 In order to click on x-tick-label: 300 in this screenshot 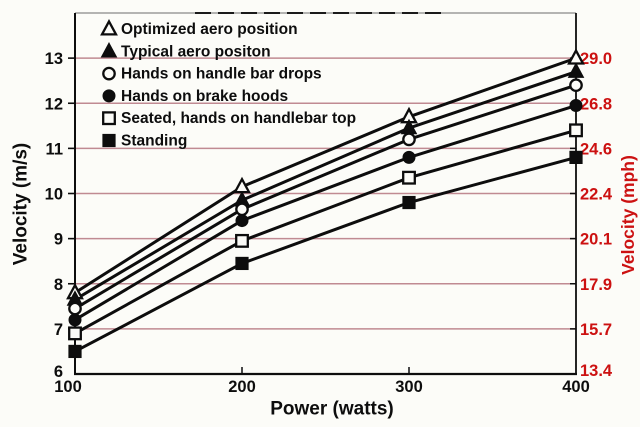, I will do `click(409, 387)`.